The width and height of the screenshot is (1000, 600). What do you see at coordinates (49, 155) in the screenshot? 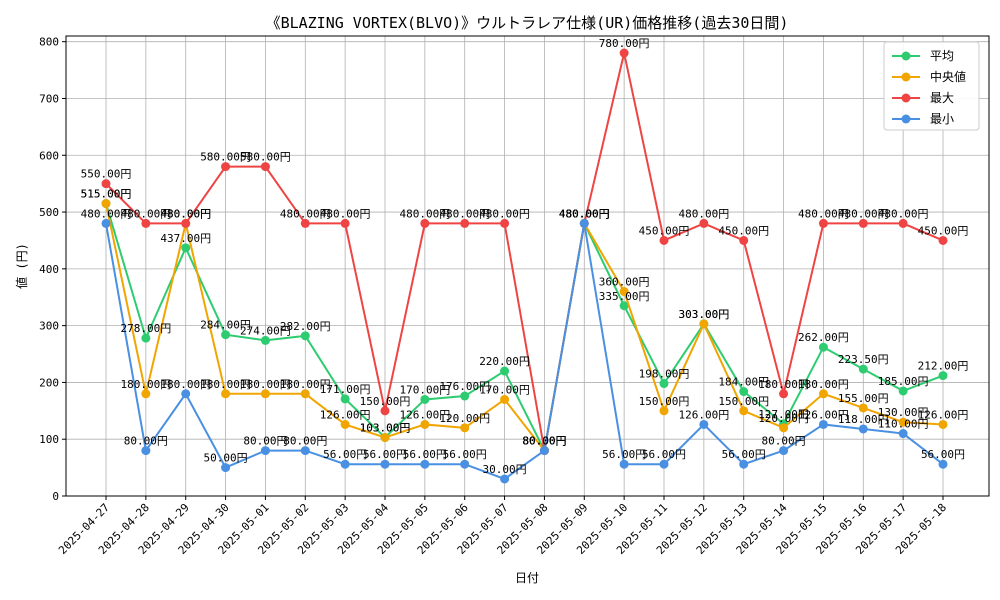
I see `y-tick-label: 600` at bounding box center [49, 155].